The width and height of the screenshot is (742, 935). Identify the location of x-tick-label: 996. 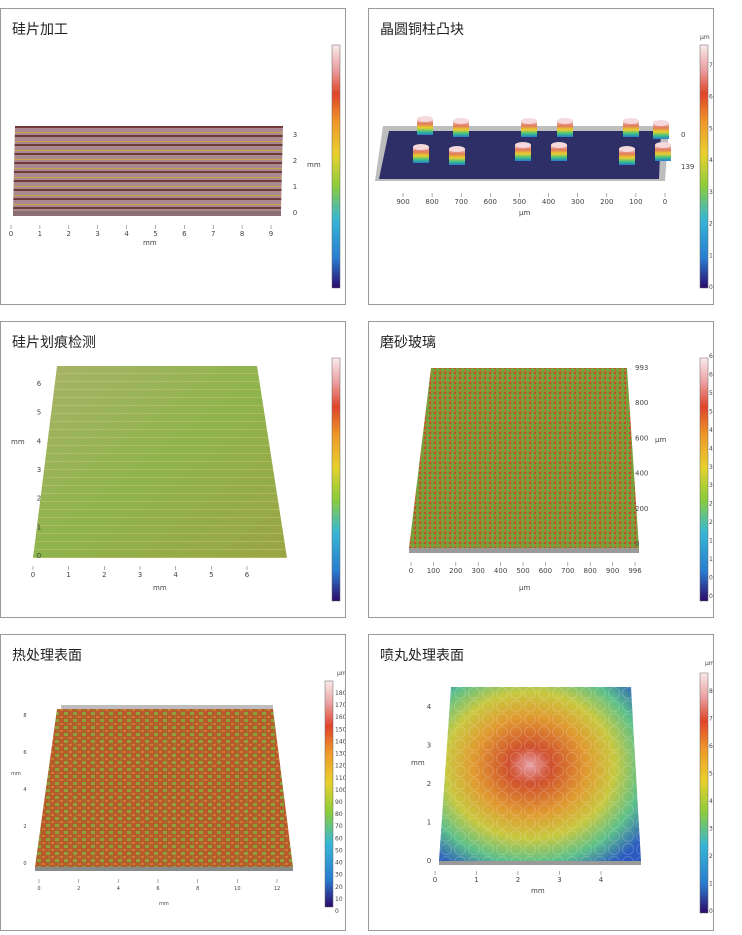
(635, 571).